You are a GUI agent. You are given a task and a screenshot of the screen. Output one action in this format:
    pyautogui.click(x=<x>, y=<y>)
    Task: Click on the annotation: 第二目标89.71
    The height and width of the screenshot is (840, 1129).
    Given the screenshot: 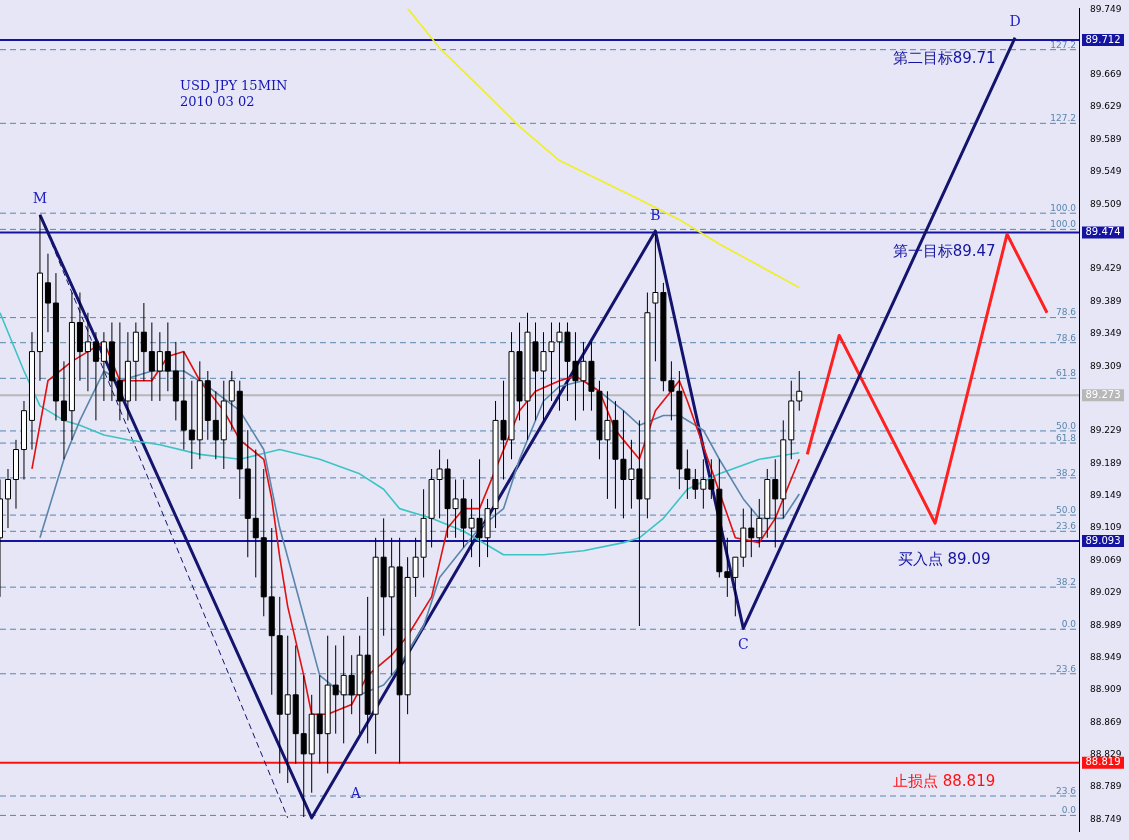 What is the action you would take?
    pyautogui.click(x=944, y=58)
    